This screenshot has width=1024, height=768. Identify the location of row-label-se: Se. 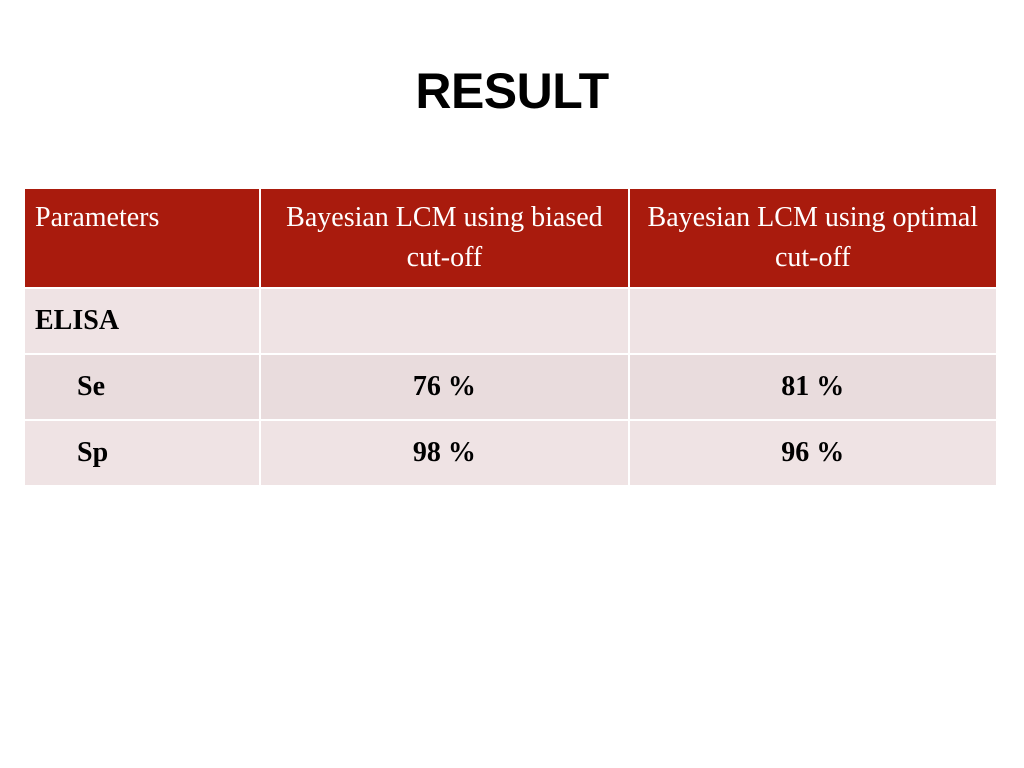
(142, 387).